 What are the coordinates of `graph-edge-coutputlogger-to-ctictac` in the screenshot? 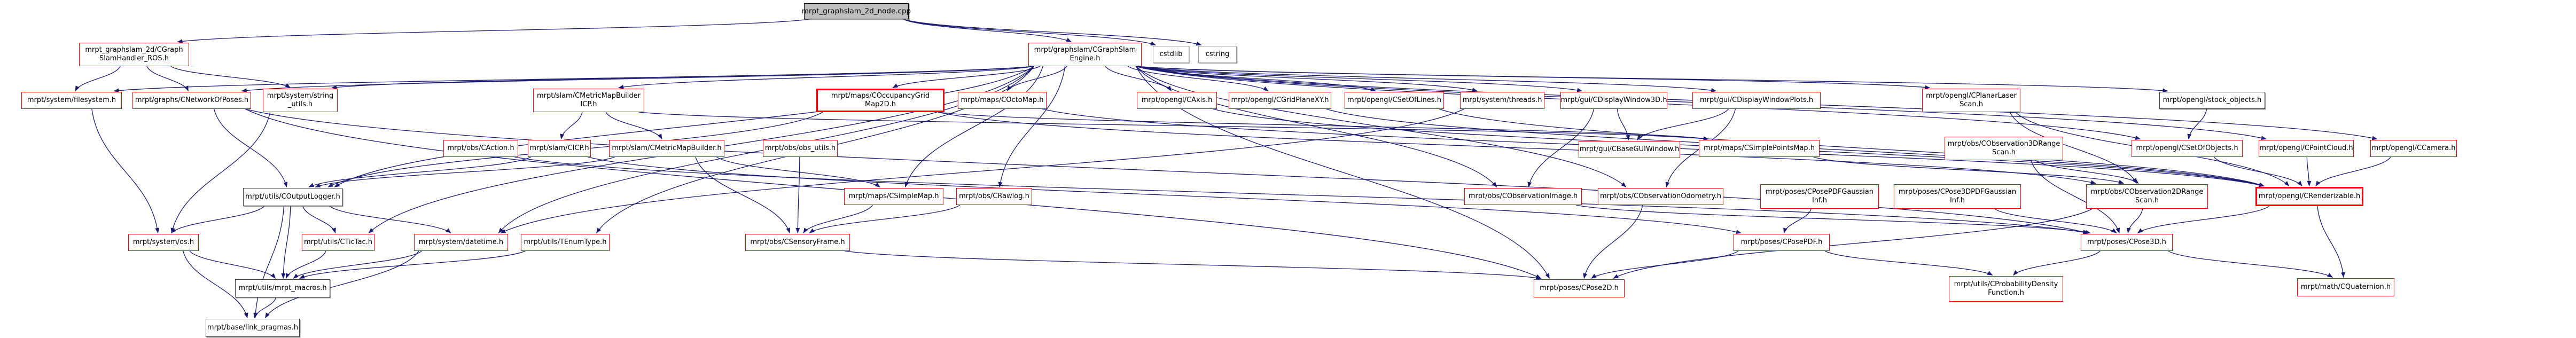 It's located at (319, 220).